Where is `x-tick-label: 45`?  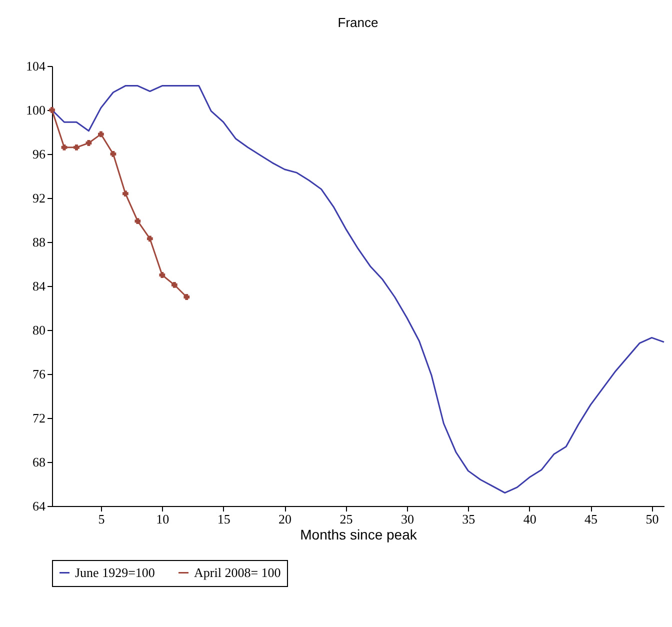
x-tick-label: 45 is located at coordinates (591, 519).